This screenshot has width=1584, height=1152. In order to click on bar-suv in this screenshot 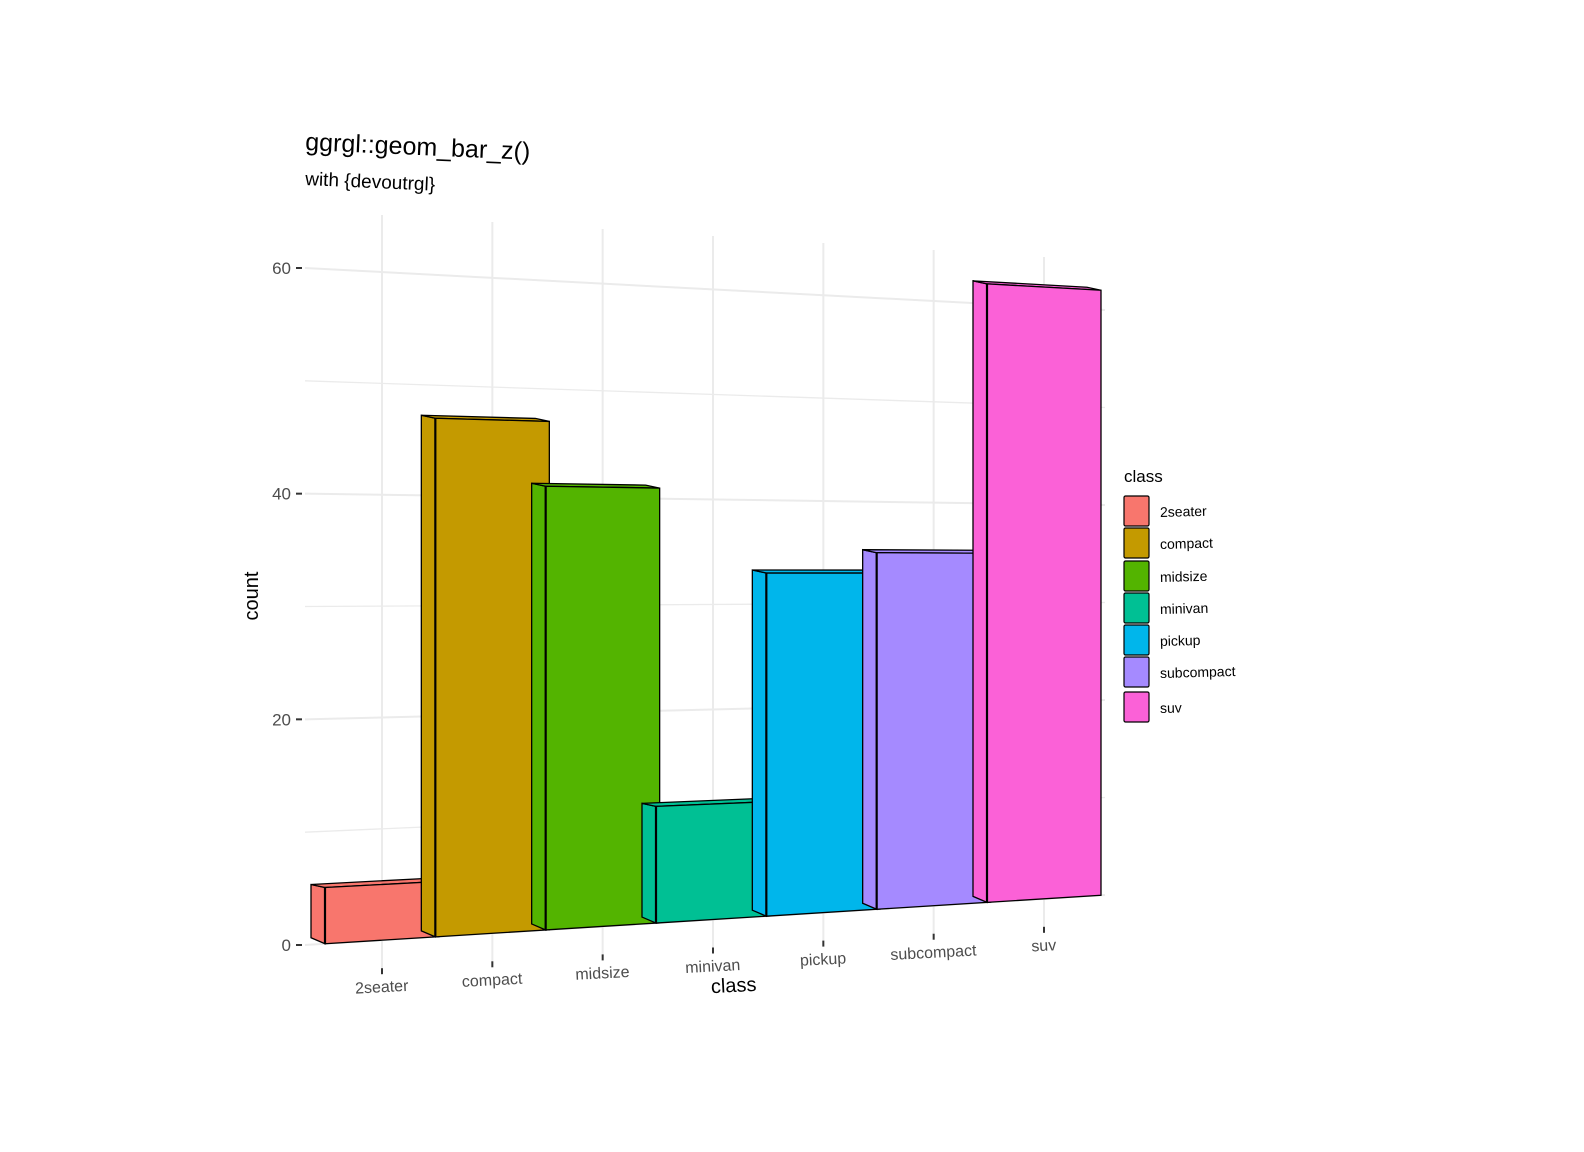, I will do `click(1037, 592)`.